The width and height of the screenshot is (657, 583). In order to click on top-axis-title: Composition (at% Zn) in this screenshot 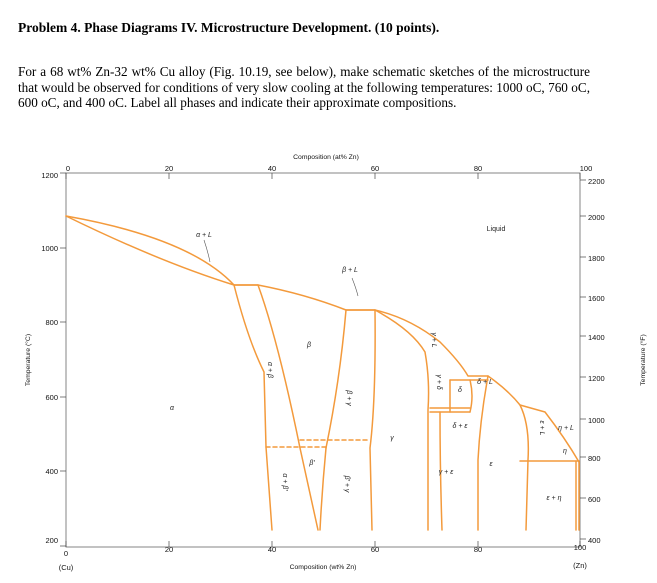, I will do `click(326, 157)`.